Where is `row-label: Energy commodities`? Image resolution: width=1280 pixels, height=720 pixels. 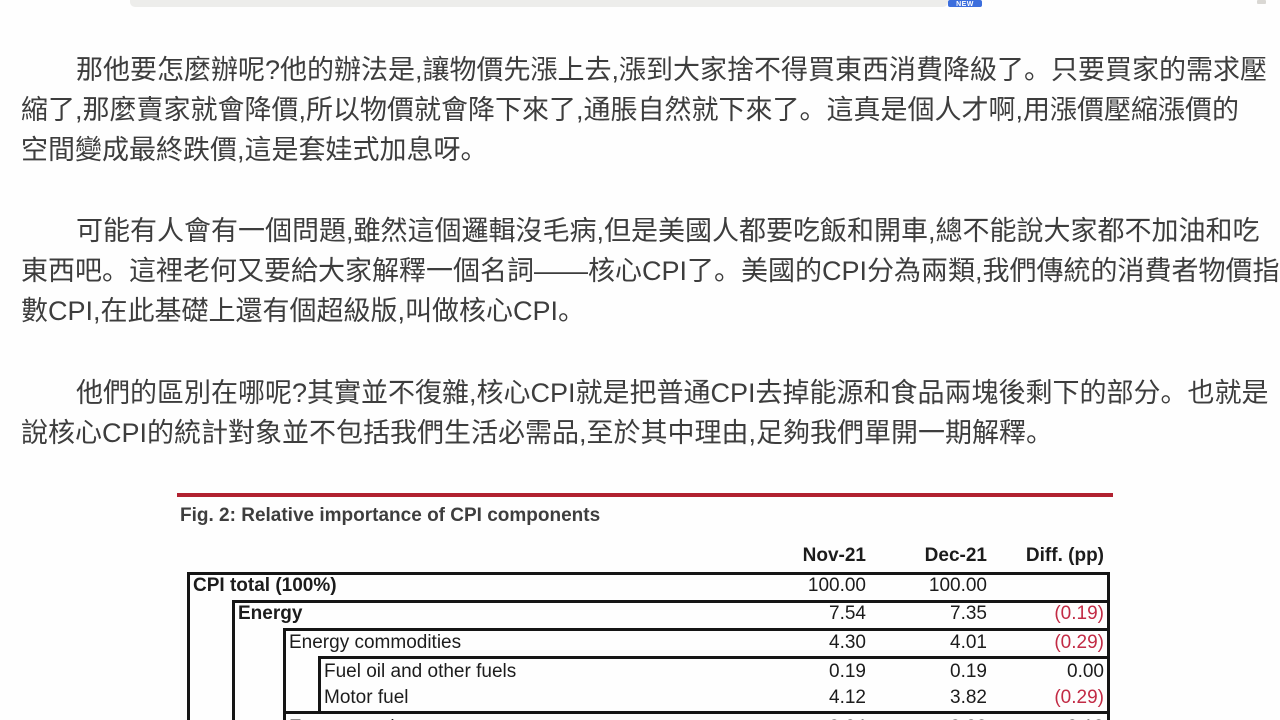 row-label: Energy commodities is located at coordinates (375, 642).